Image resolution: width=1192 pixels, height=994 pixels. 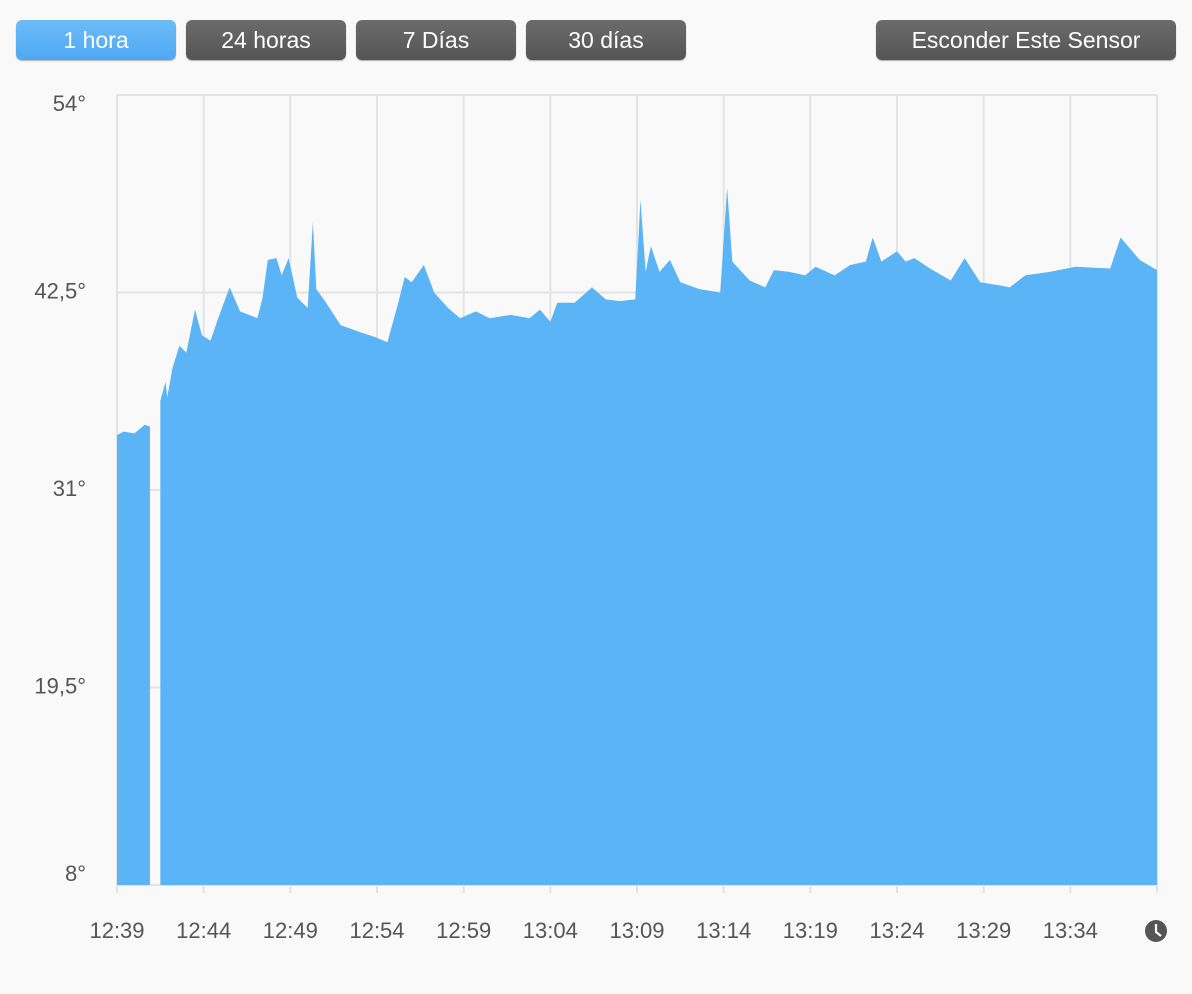 What do you see at coordinates (810, 930) in the screenshot?
I see `x-tick-label: 13:19` at bounding box center [810, 930].